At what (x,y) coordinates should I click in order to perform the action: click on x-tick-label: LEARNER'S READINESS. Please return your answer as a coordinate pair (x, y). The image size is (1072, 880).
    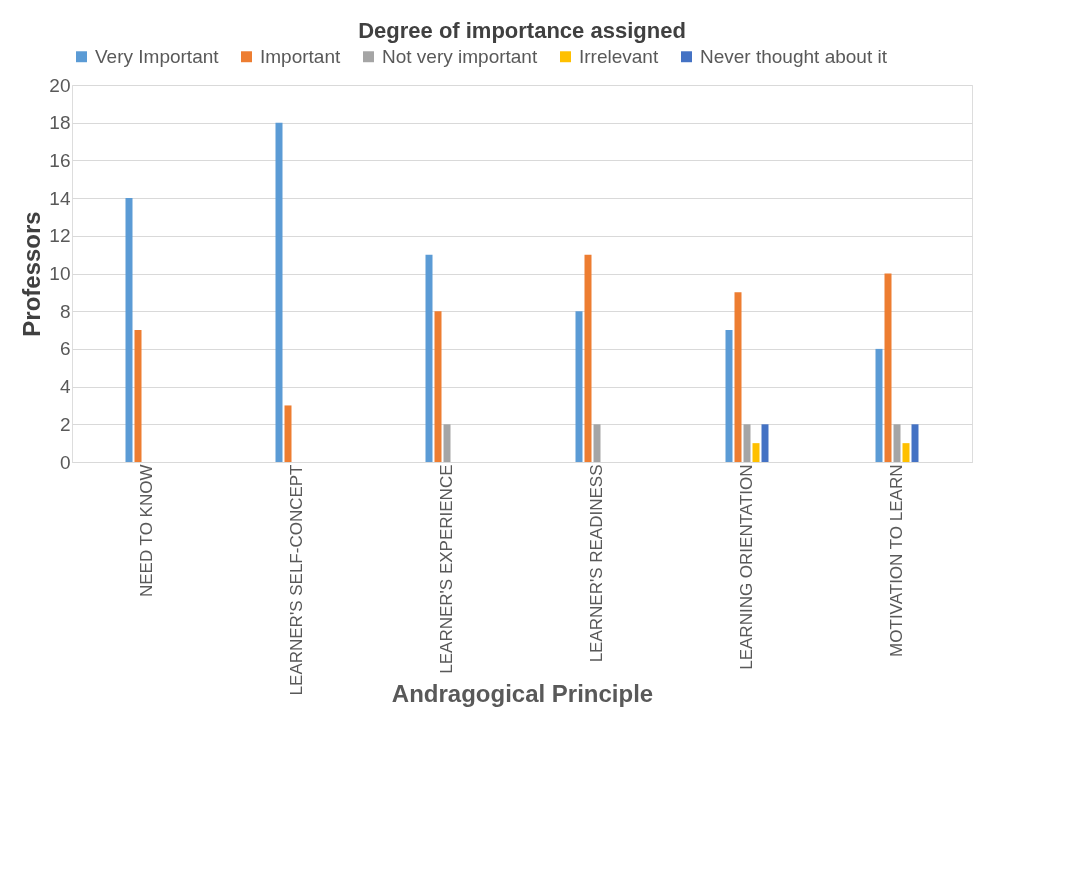
    Looking at the image, I should click on (596, 563).